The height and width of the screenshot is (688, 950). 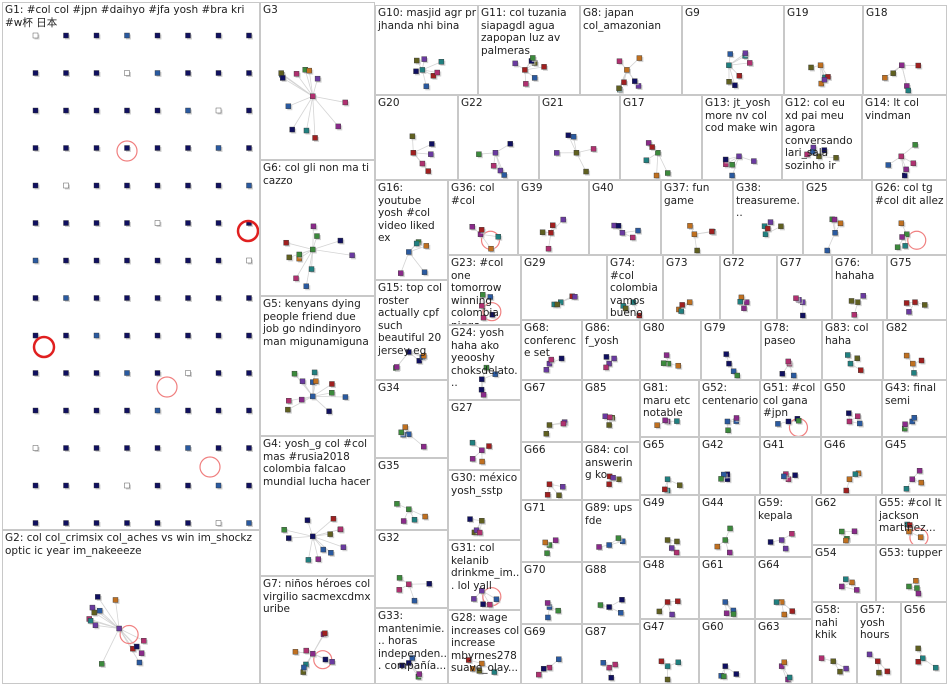 I want to click on group-graph-g5, so click(x=317, y=392).